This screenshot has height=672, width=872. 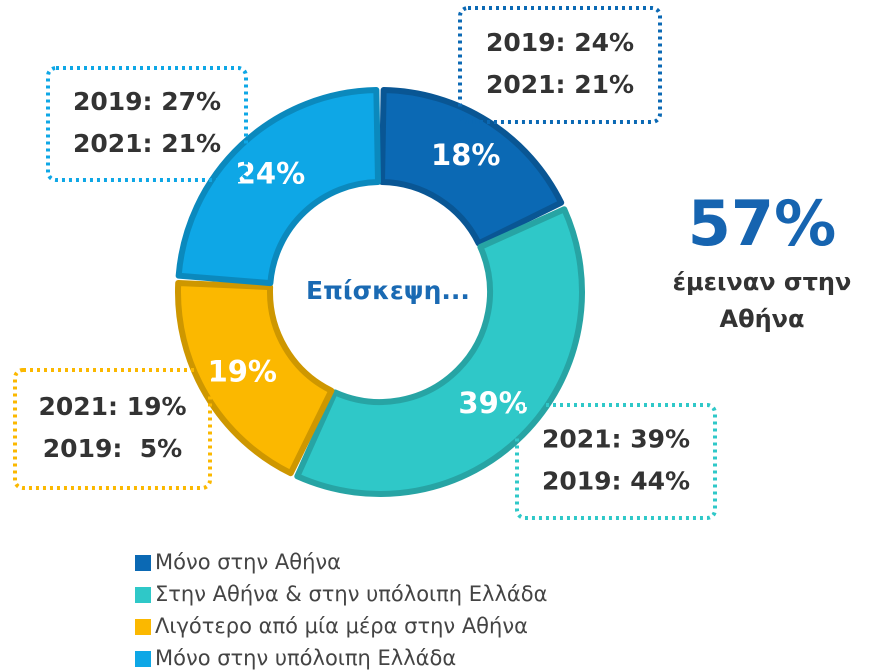 What do you see at coordinates (560, 42) in the screenshot?
I see `callout-text: 2019: 24%` at bounding box center [560, 42].